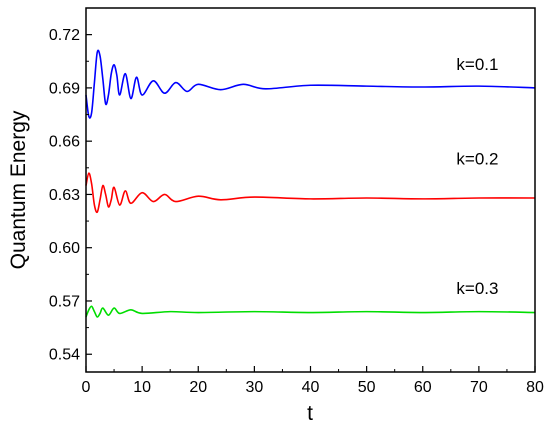 This screenshot has height=430, width=550. I want to click on x-tick-label: 80, so click(535, 387).